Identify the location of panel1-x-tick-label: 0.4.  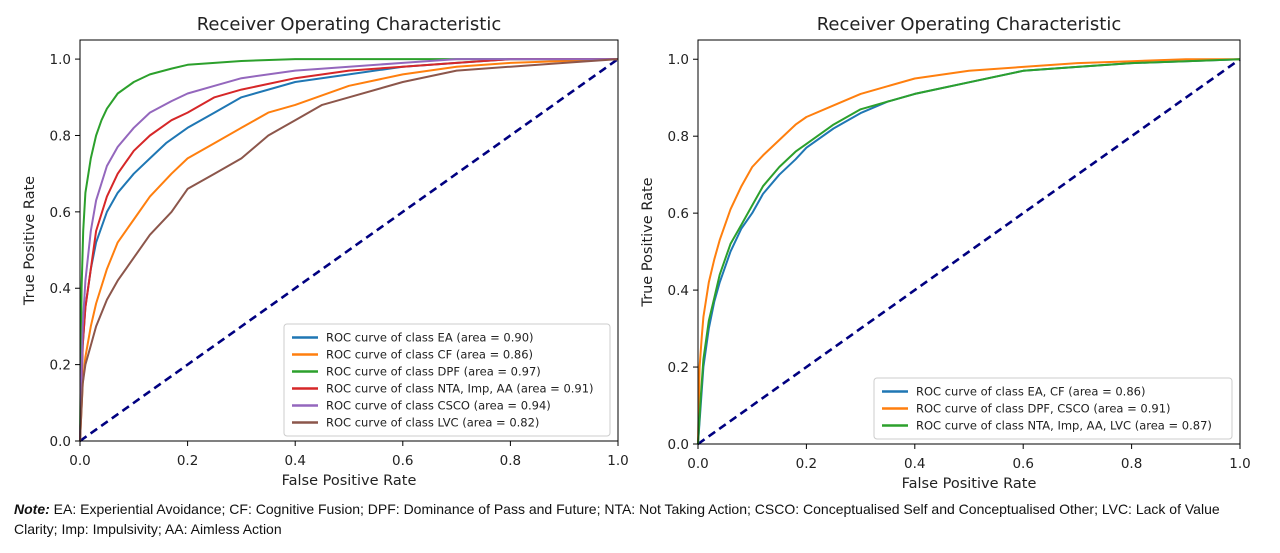
(294, 461).